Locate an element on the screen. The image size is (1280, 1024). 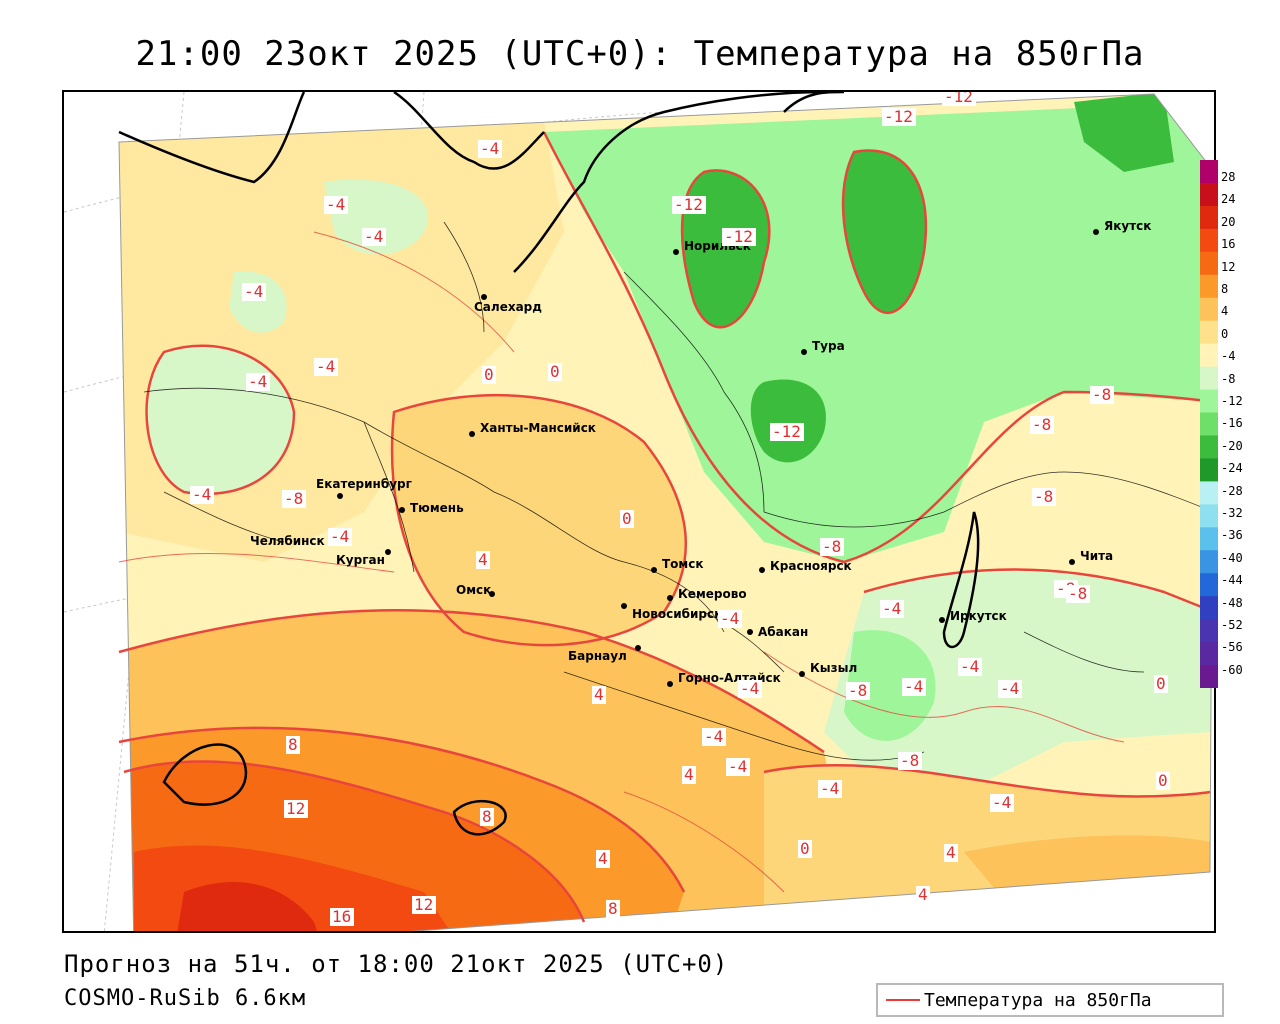
colorbar-tick-label: 16 is located at coordinates (1228, 244).